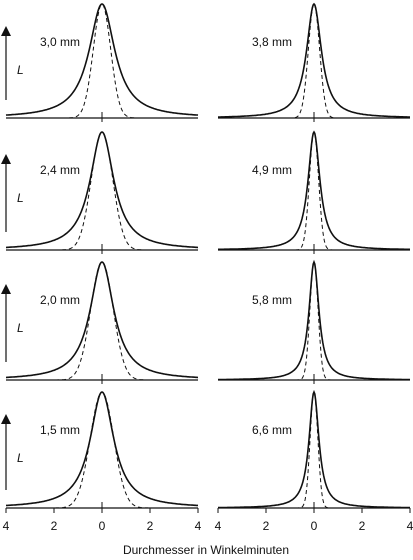  I want to click on panel-1-series-solid, so click(102, 59).